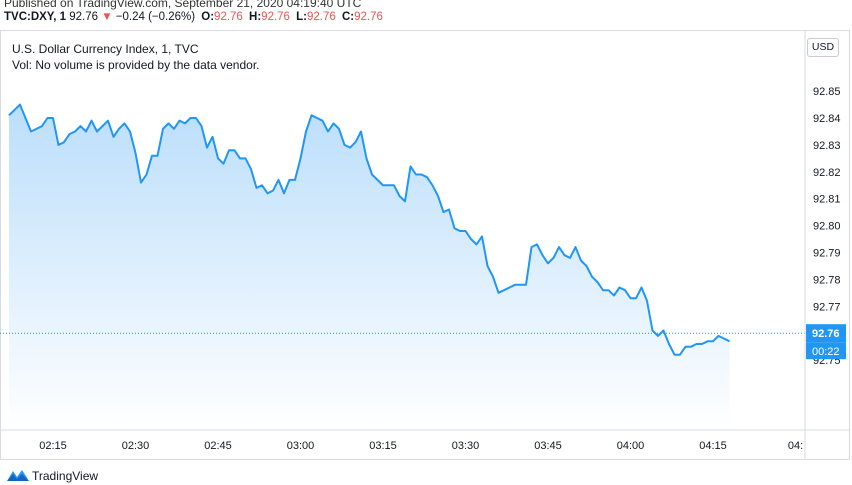  I want to click on x-tick-label: 03:30, so click(466, 446).